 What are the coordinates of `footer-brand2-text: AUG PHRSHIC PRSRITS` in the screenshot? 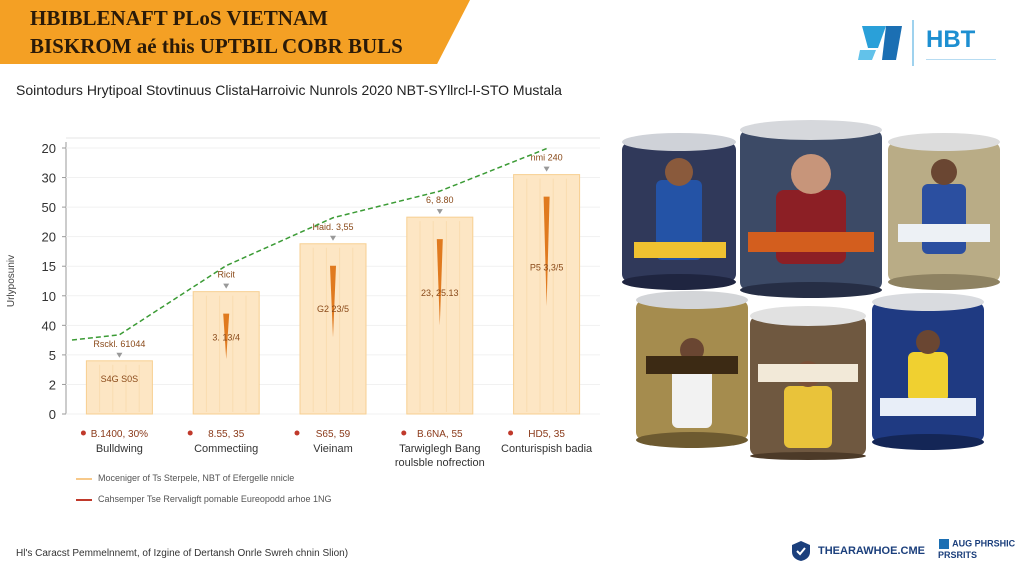 It's located at (977, 549).